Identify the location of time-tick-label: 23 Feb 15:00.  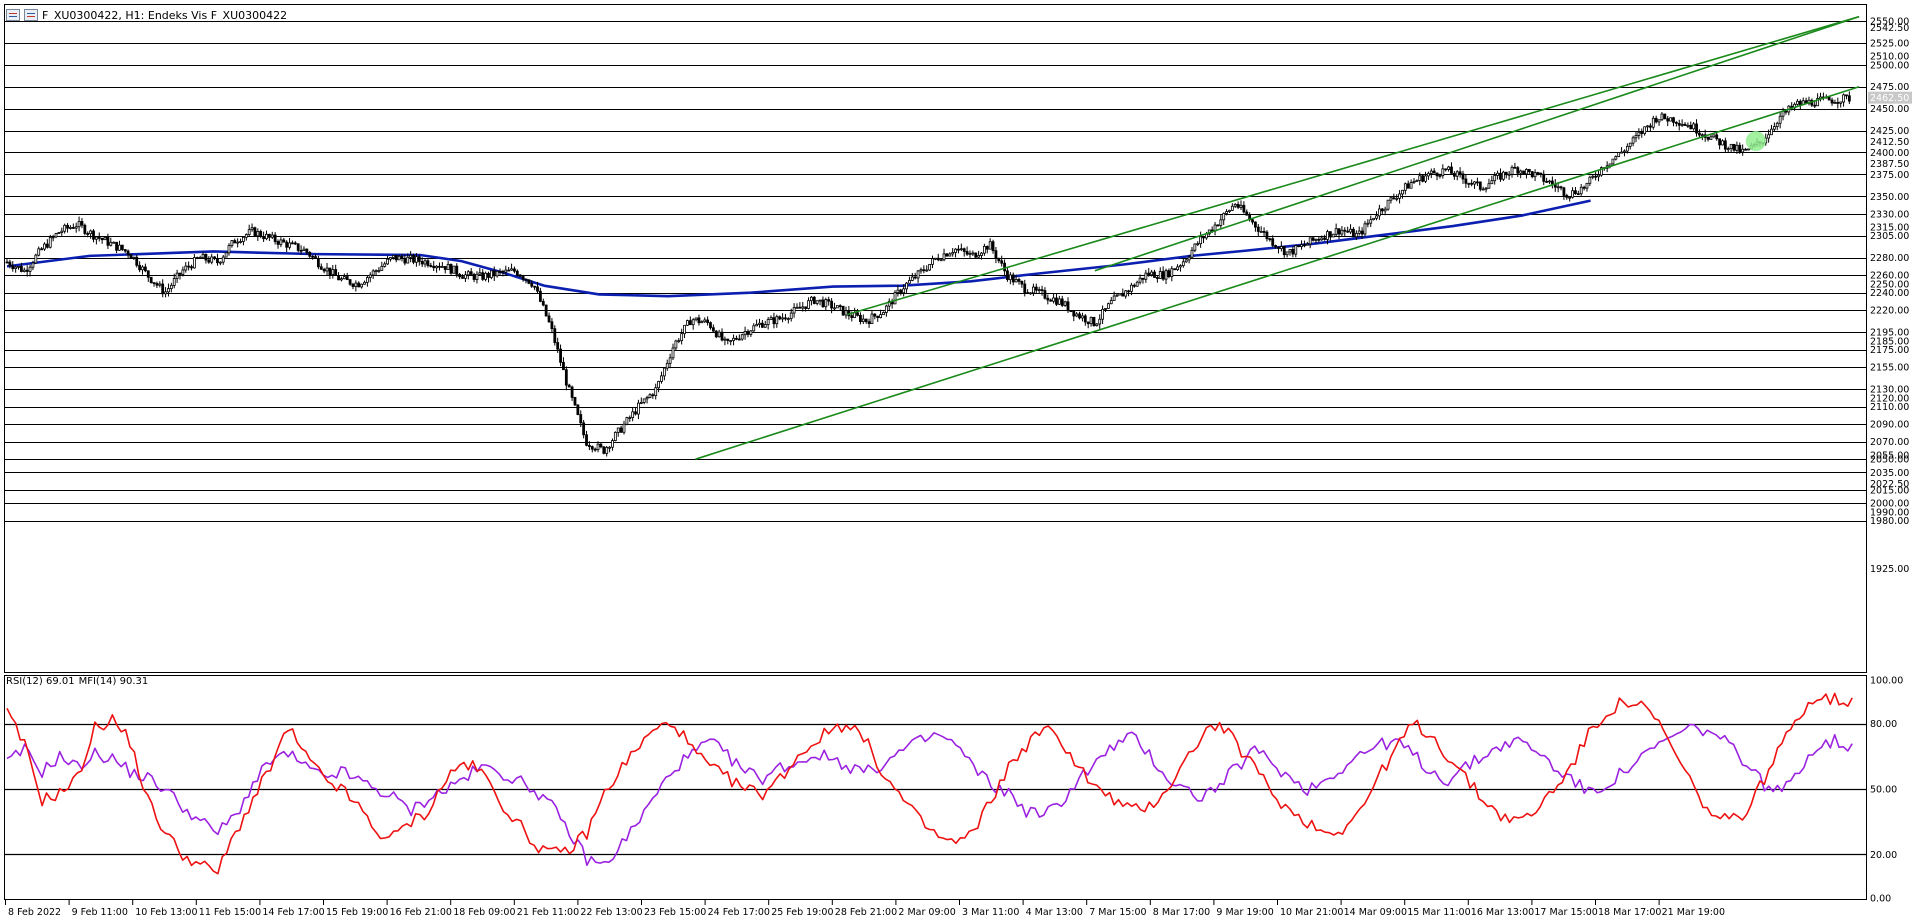
(675, 912).